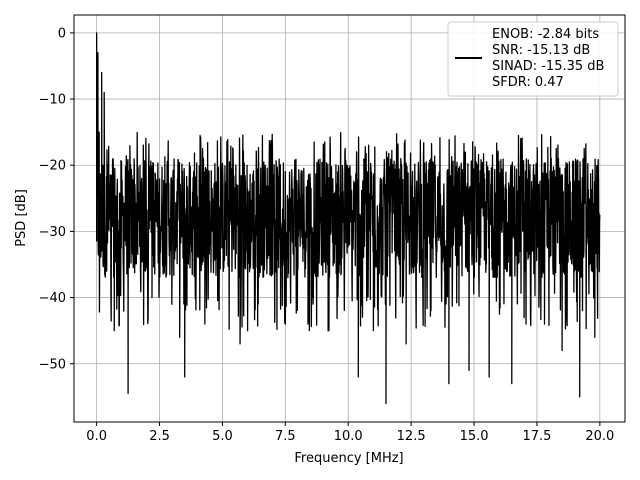  Describe the element at coordinates (21, 218) in the screenshot. I see `y-axis-label: PSD [dB]` at that location.